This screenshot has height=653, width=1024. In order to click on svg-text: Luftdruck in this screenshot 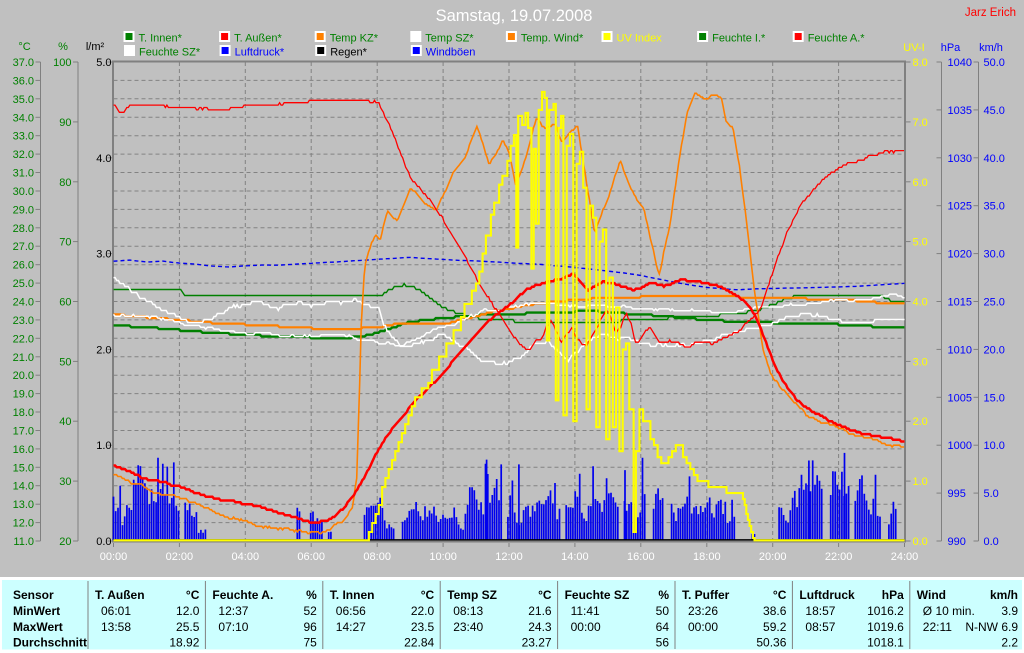, I will do `click(827, 595)`.